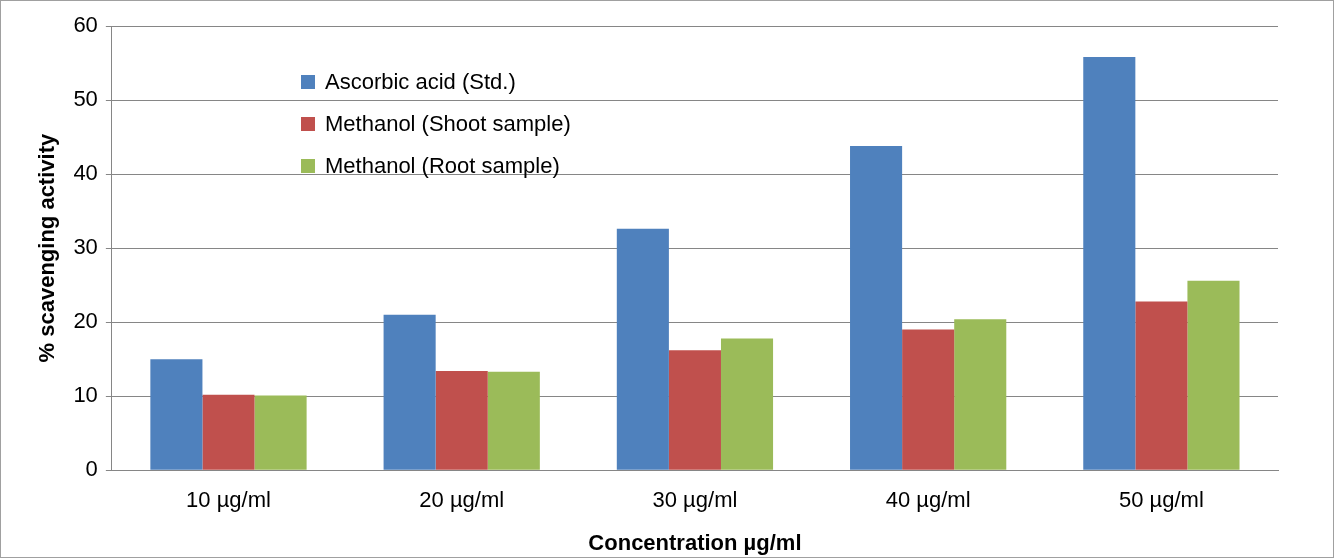 The width and height of the screenshot is (1334, 558). What do you see at coordinates (85, 395) in the screenshot?
I see `y-tick-label: 10` at bounding box center [85, 395].